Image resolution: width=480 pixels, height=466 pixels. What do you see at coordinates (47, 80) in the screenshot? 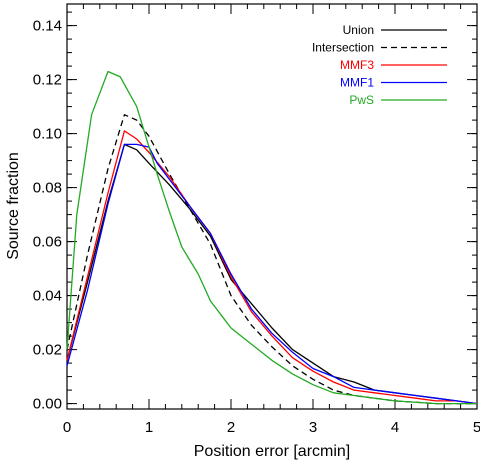
I see `y-tick-label: 0.12` at bounding box center [47, 80].